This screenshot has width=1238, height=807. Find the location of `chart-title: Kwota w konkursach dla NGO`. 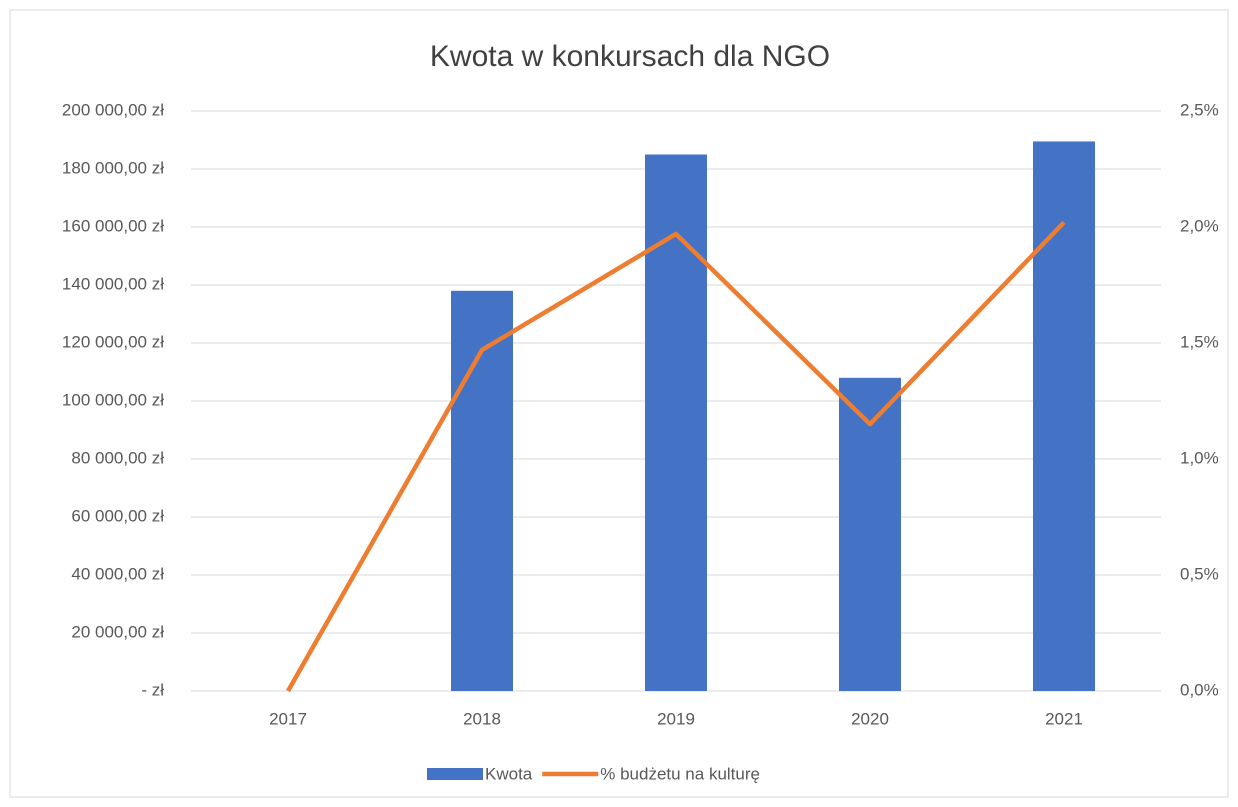

chart-title: Kwota w konkursach dla NGO is located at coordinates (630, 56).